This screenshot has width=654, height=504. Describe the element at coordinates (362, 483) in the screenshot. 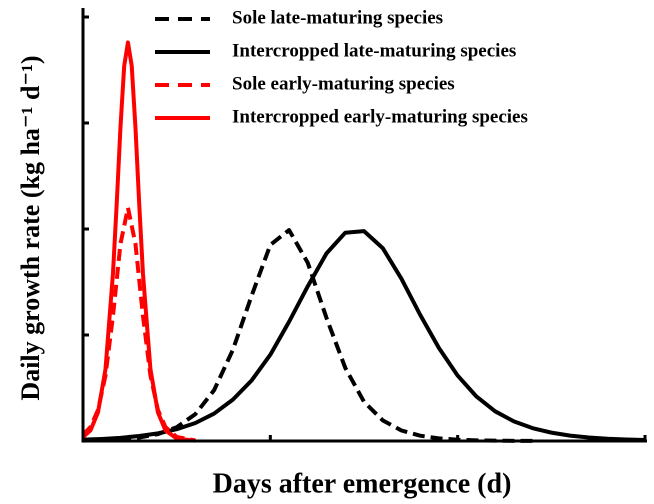

I see `x-axis-label: Days after emergence (d)` at that location.